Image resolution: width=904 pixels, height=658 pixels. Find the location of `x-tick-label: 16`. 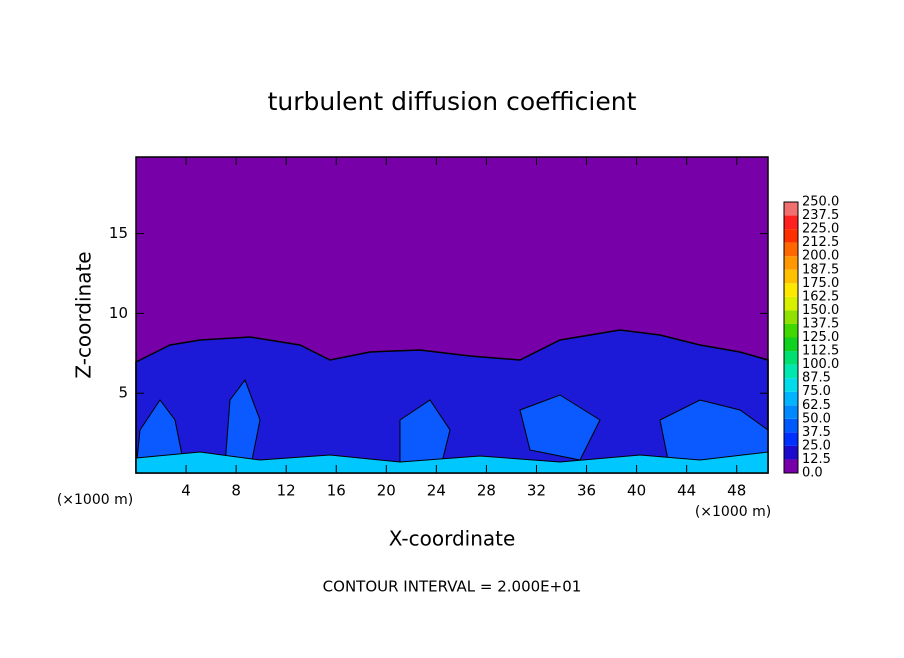

x-tick-label: 16 is located at coordinates (336, 491).